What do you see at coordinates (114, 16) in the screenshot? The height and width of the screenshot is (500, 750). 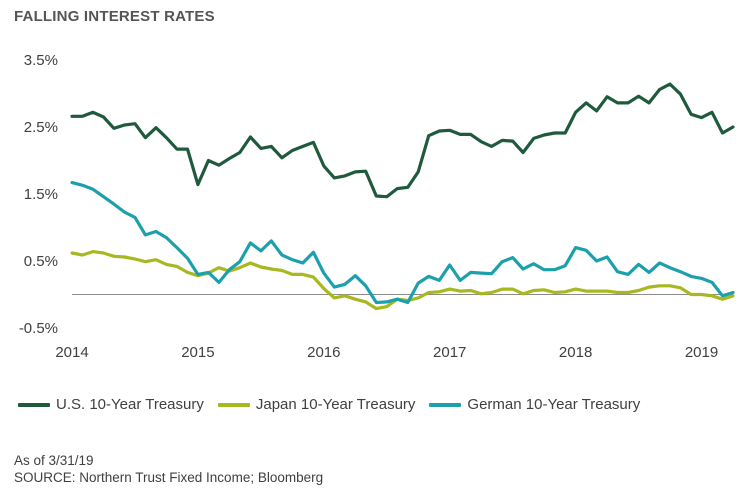 I see `chart-title: FALLING INTEREST RATES` at bounding box center [114, 16].